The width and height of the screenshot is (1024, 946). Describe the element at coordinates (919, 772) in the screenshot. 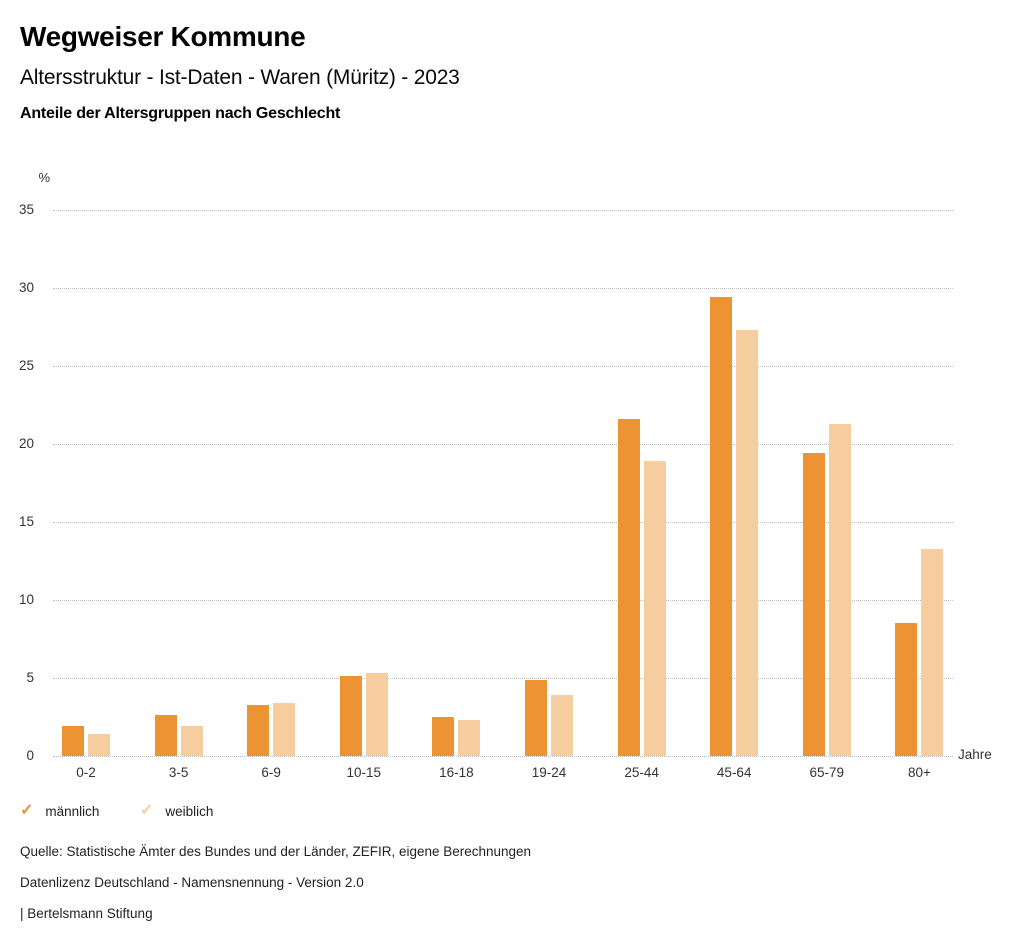

I see `x-tick-label-80+: 80+` at that location.